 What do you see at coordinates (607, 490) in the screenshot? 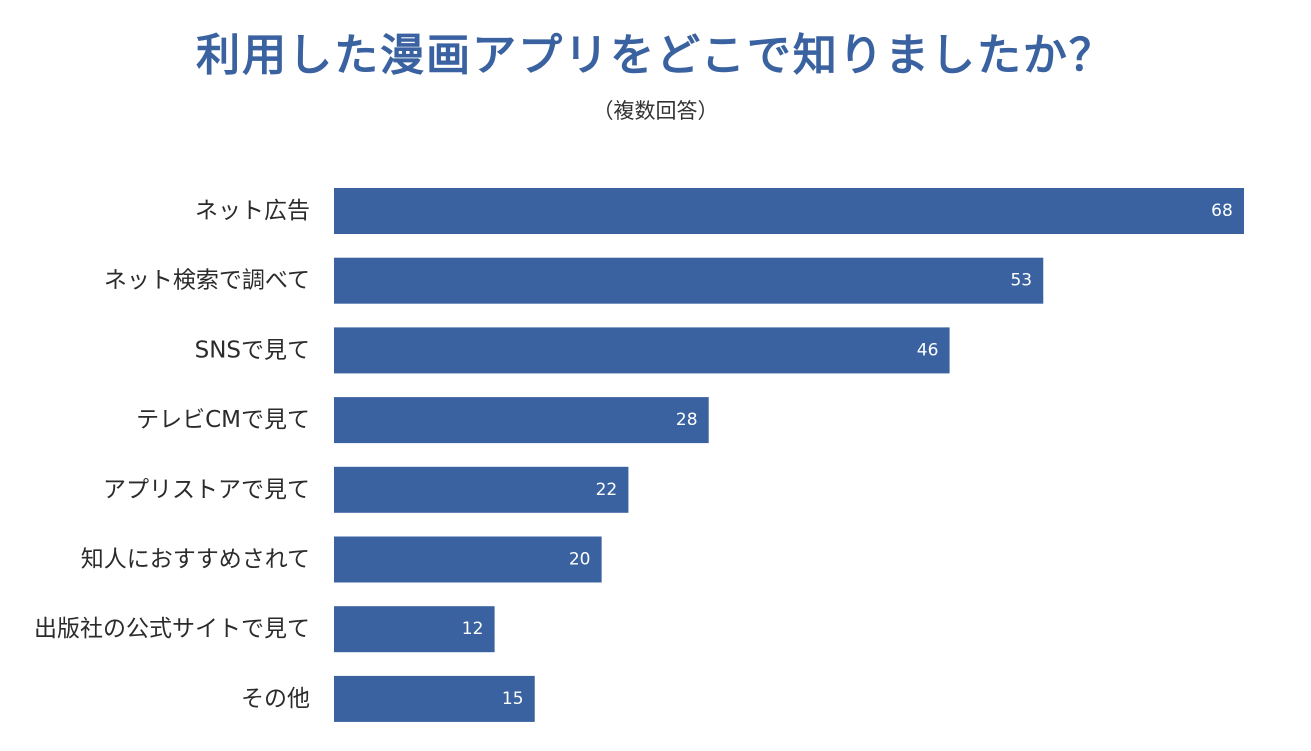
I see `value-label-4: 22` at bounding box center [607, 490].